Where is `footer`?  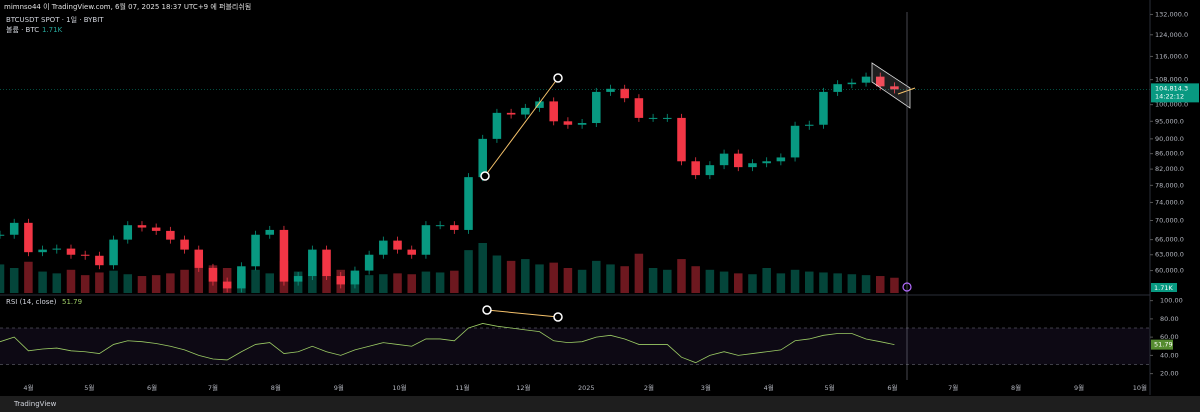
footer is located at coordinates (600, 404).